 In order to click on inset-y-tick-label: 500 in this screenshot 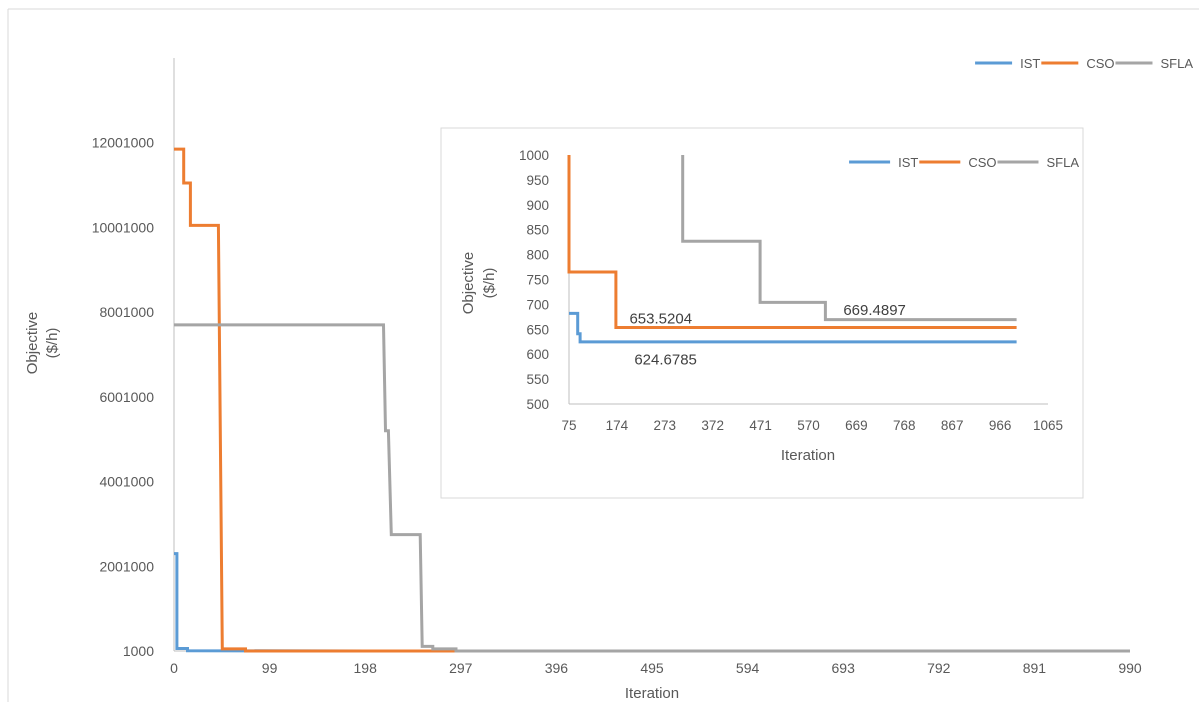, I will do `click(537, 404)`.